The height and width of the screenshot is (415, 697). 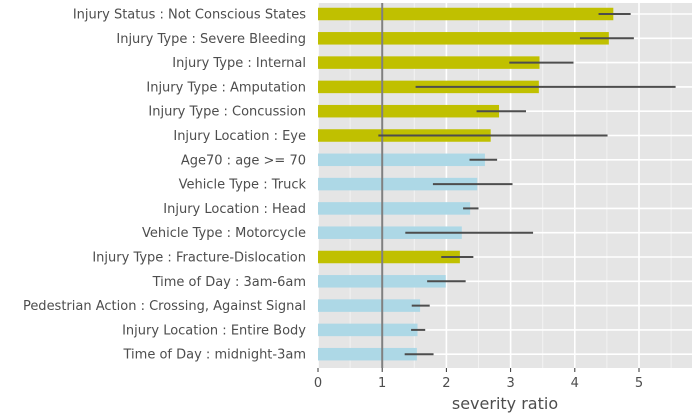 What do you see at coordinates (239, 136) in the screenshot?
I see `category-label: Injury Location : Eye` at bounding box center [239, 136].